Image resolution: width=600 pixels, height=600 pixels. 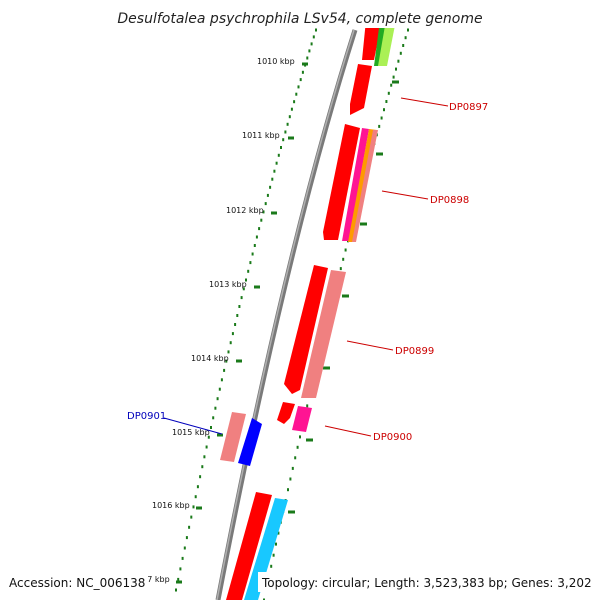 What do you see at coordinates (191, 432) in the screenshot?
I see `tick-label: 1015 kbp` at bounding box center [191, 432].